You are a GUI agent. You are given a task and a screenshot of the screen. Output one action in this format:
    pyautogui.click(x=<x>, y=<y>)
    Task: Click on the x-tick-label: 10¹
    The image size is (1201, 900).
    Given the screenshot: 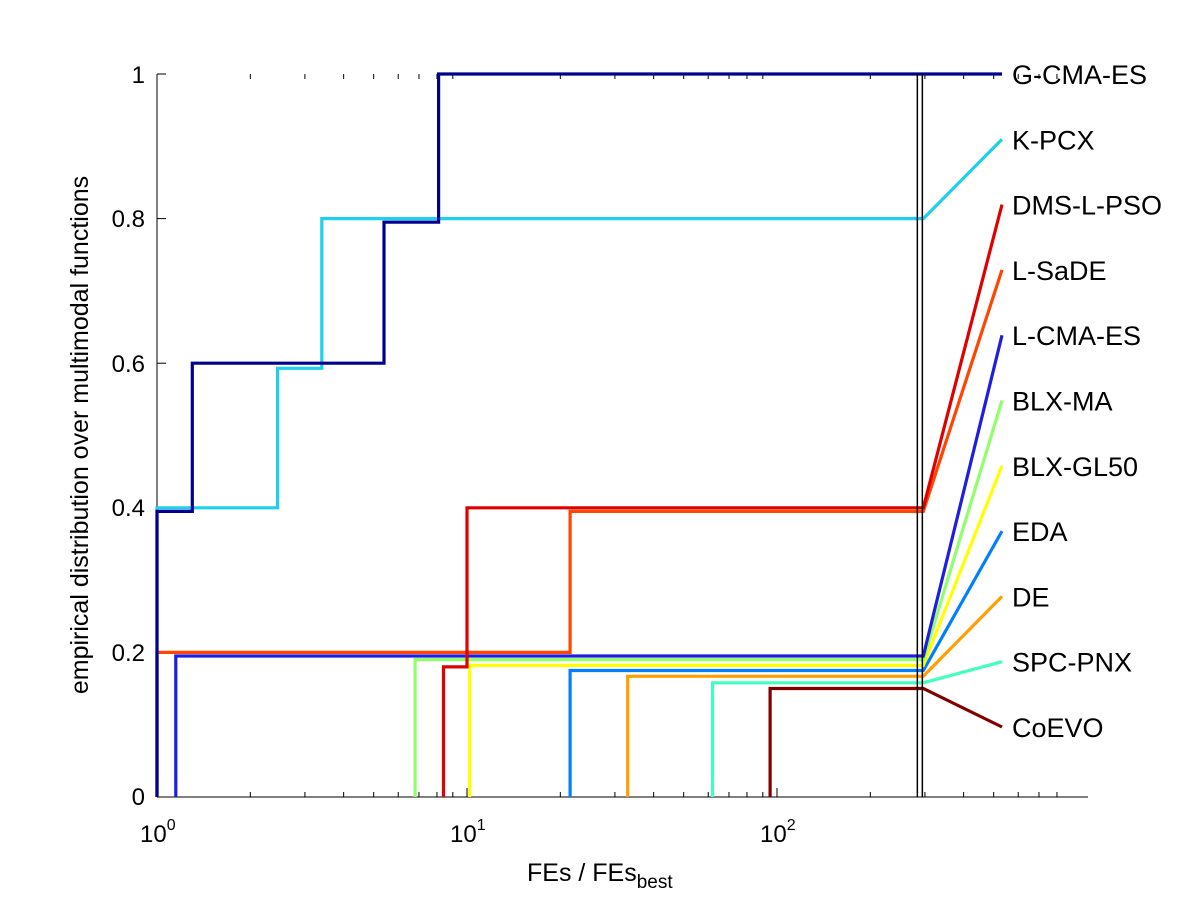 What is the action you would take?
    pyautogui.click(x=468, y=832)
    